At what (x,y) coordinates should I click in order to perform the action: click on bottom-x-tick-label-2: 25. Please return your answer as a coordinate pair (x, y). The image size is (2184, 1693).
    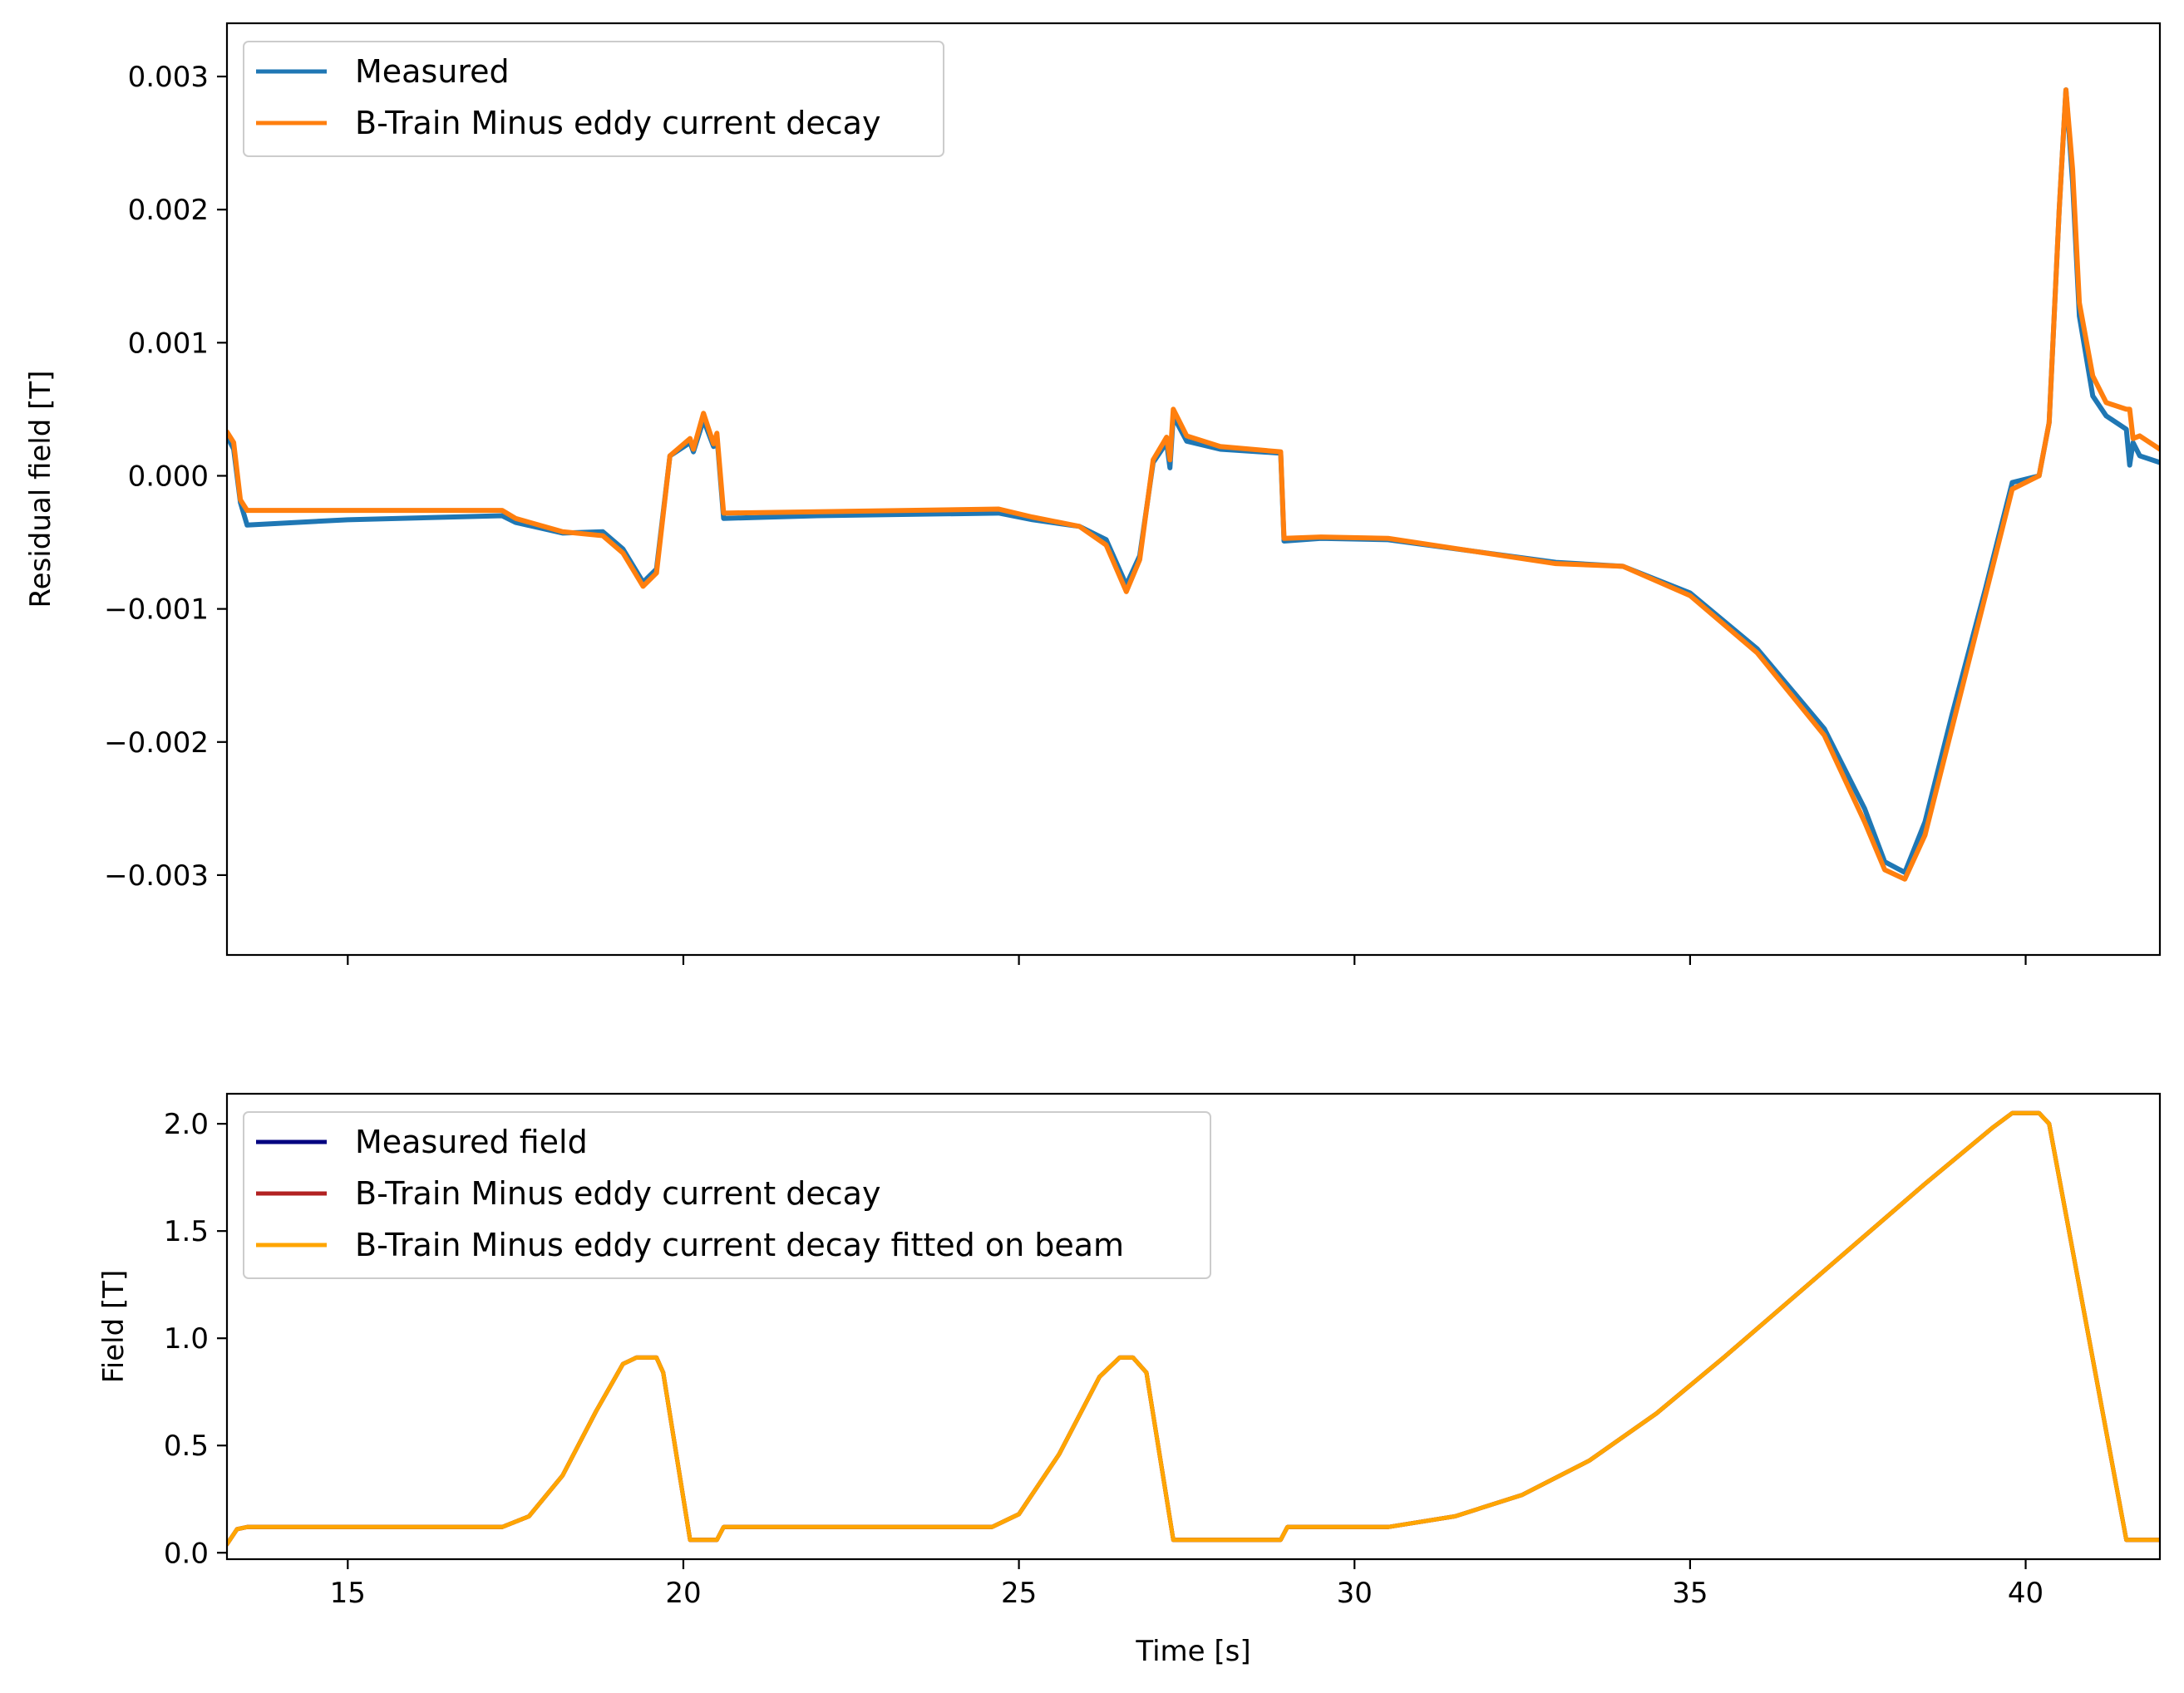
    Looking at the image, I should click on (1019, 1593).